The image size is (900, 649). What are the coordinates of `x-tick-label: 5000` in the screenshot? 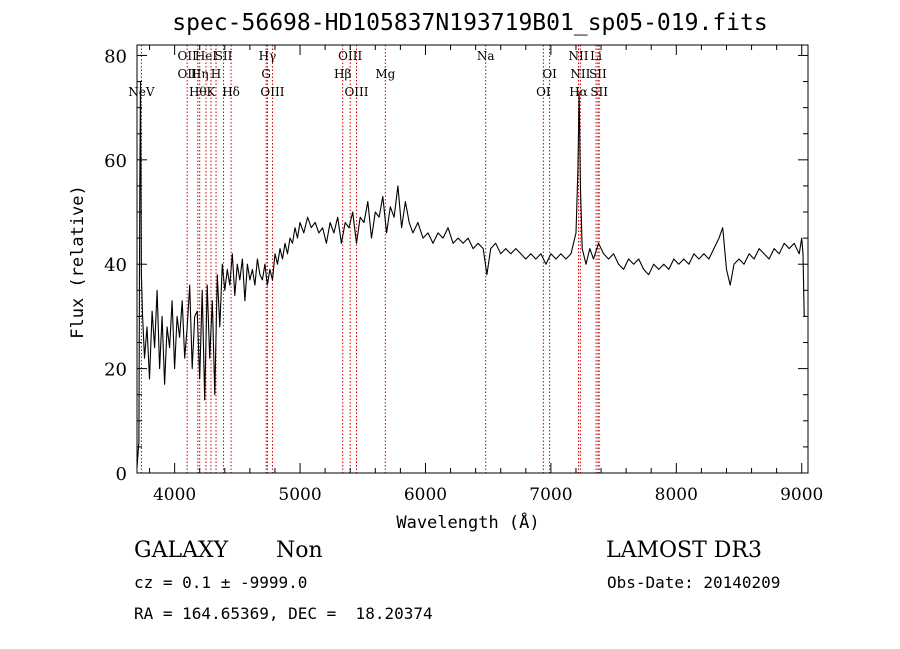 It's located at (299, 495).